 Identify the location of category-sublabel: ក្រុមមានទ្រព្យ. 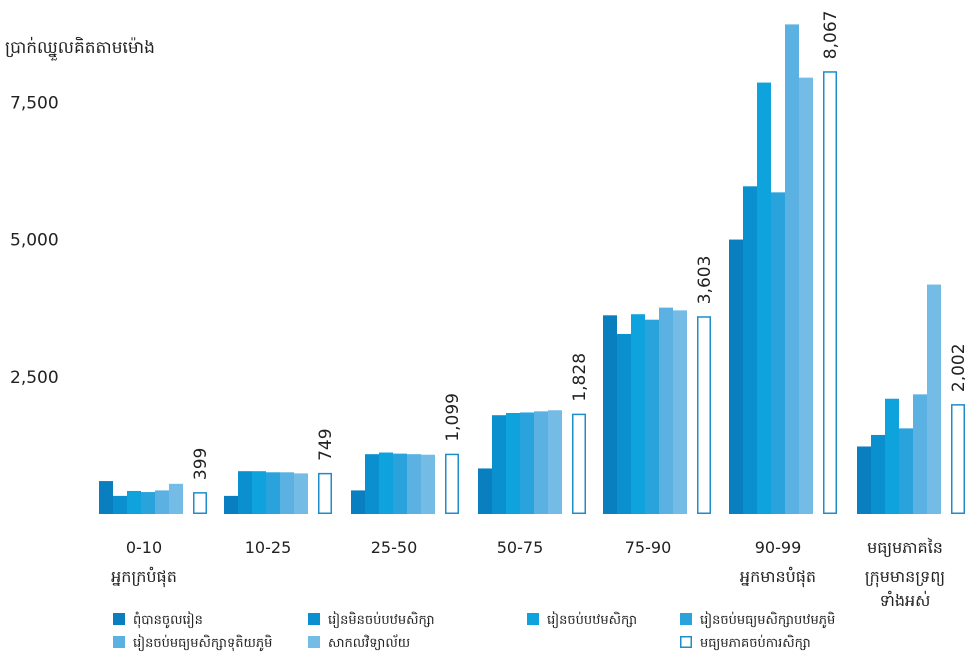
(905, 577).